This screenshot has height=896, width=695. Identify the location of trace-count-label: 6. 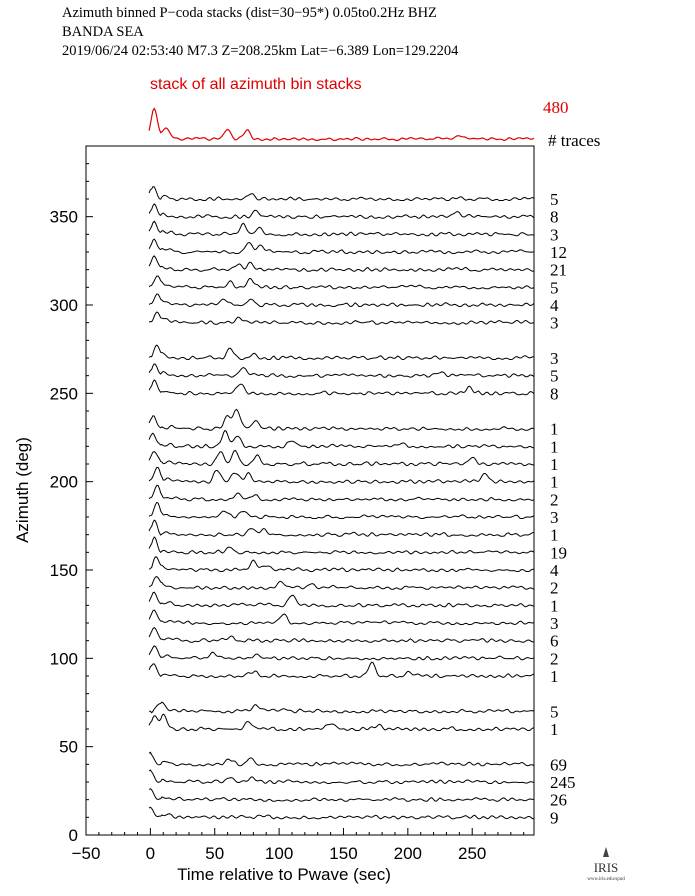
(554, 641).